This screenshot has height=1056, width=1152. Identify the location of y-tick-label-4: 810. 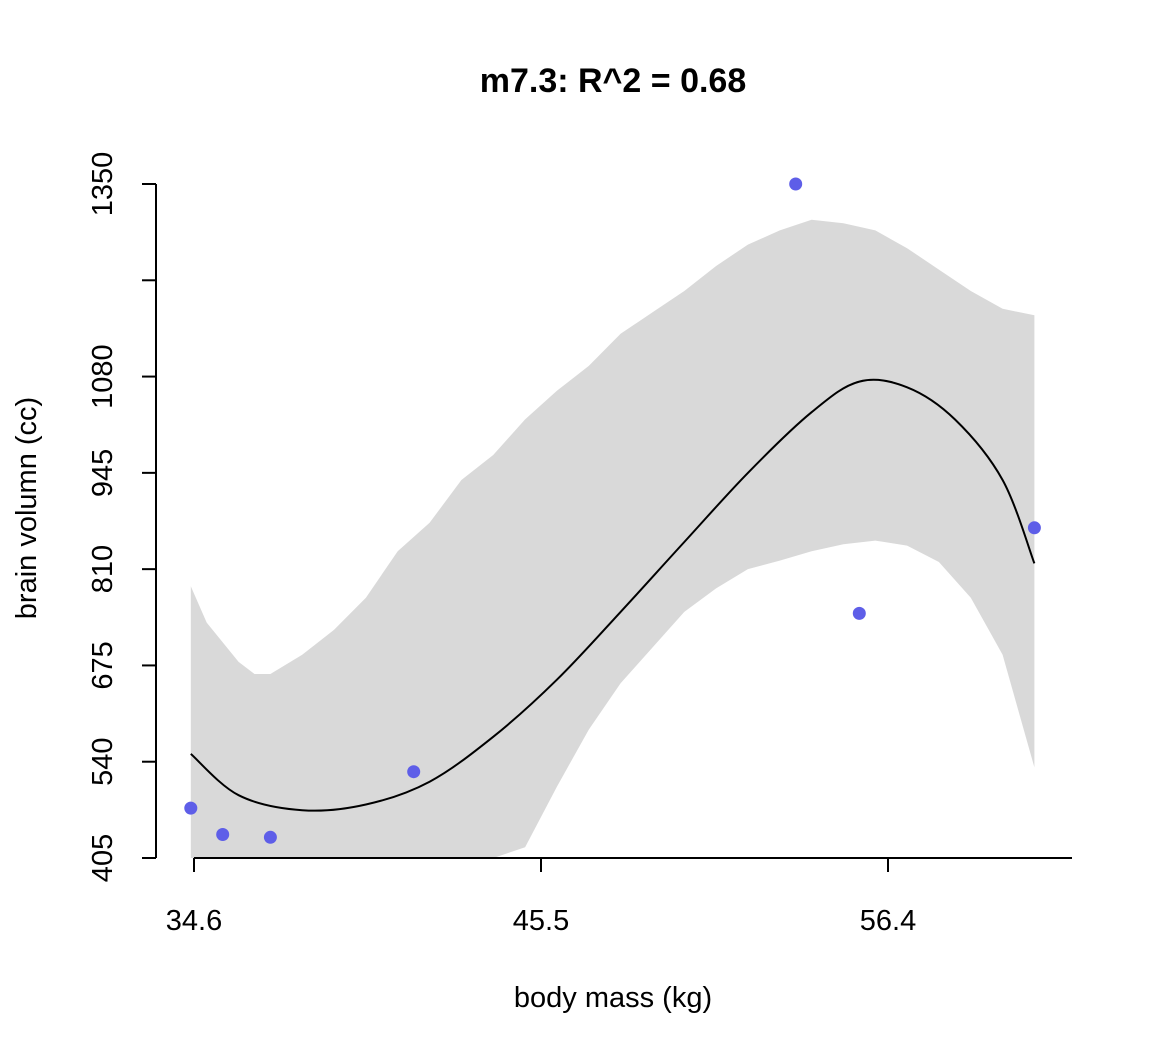
(103, 569).